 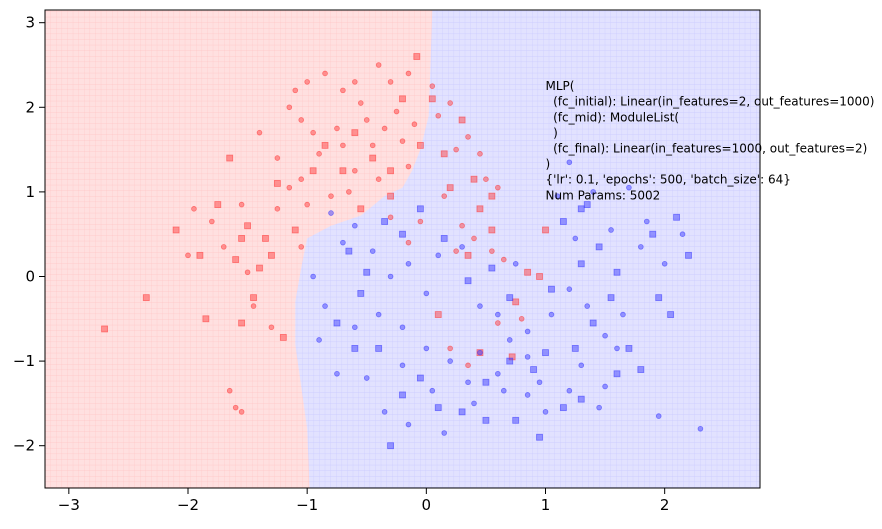 I want to click on x-tick-label: −2, so click(x=188, y=505).